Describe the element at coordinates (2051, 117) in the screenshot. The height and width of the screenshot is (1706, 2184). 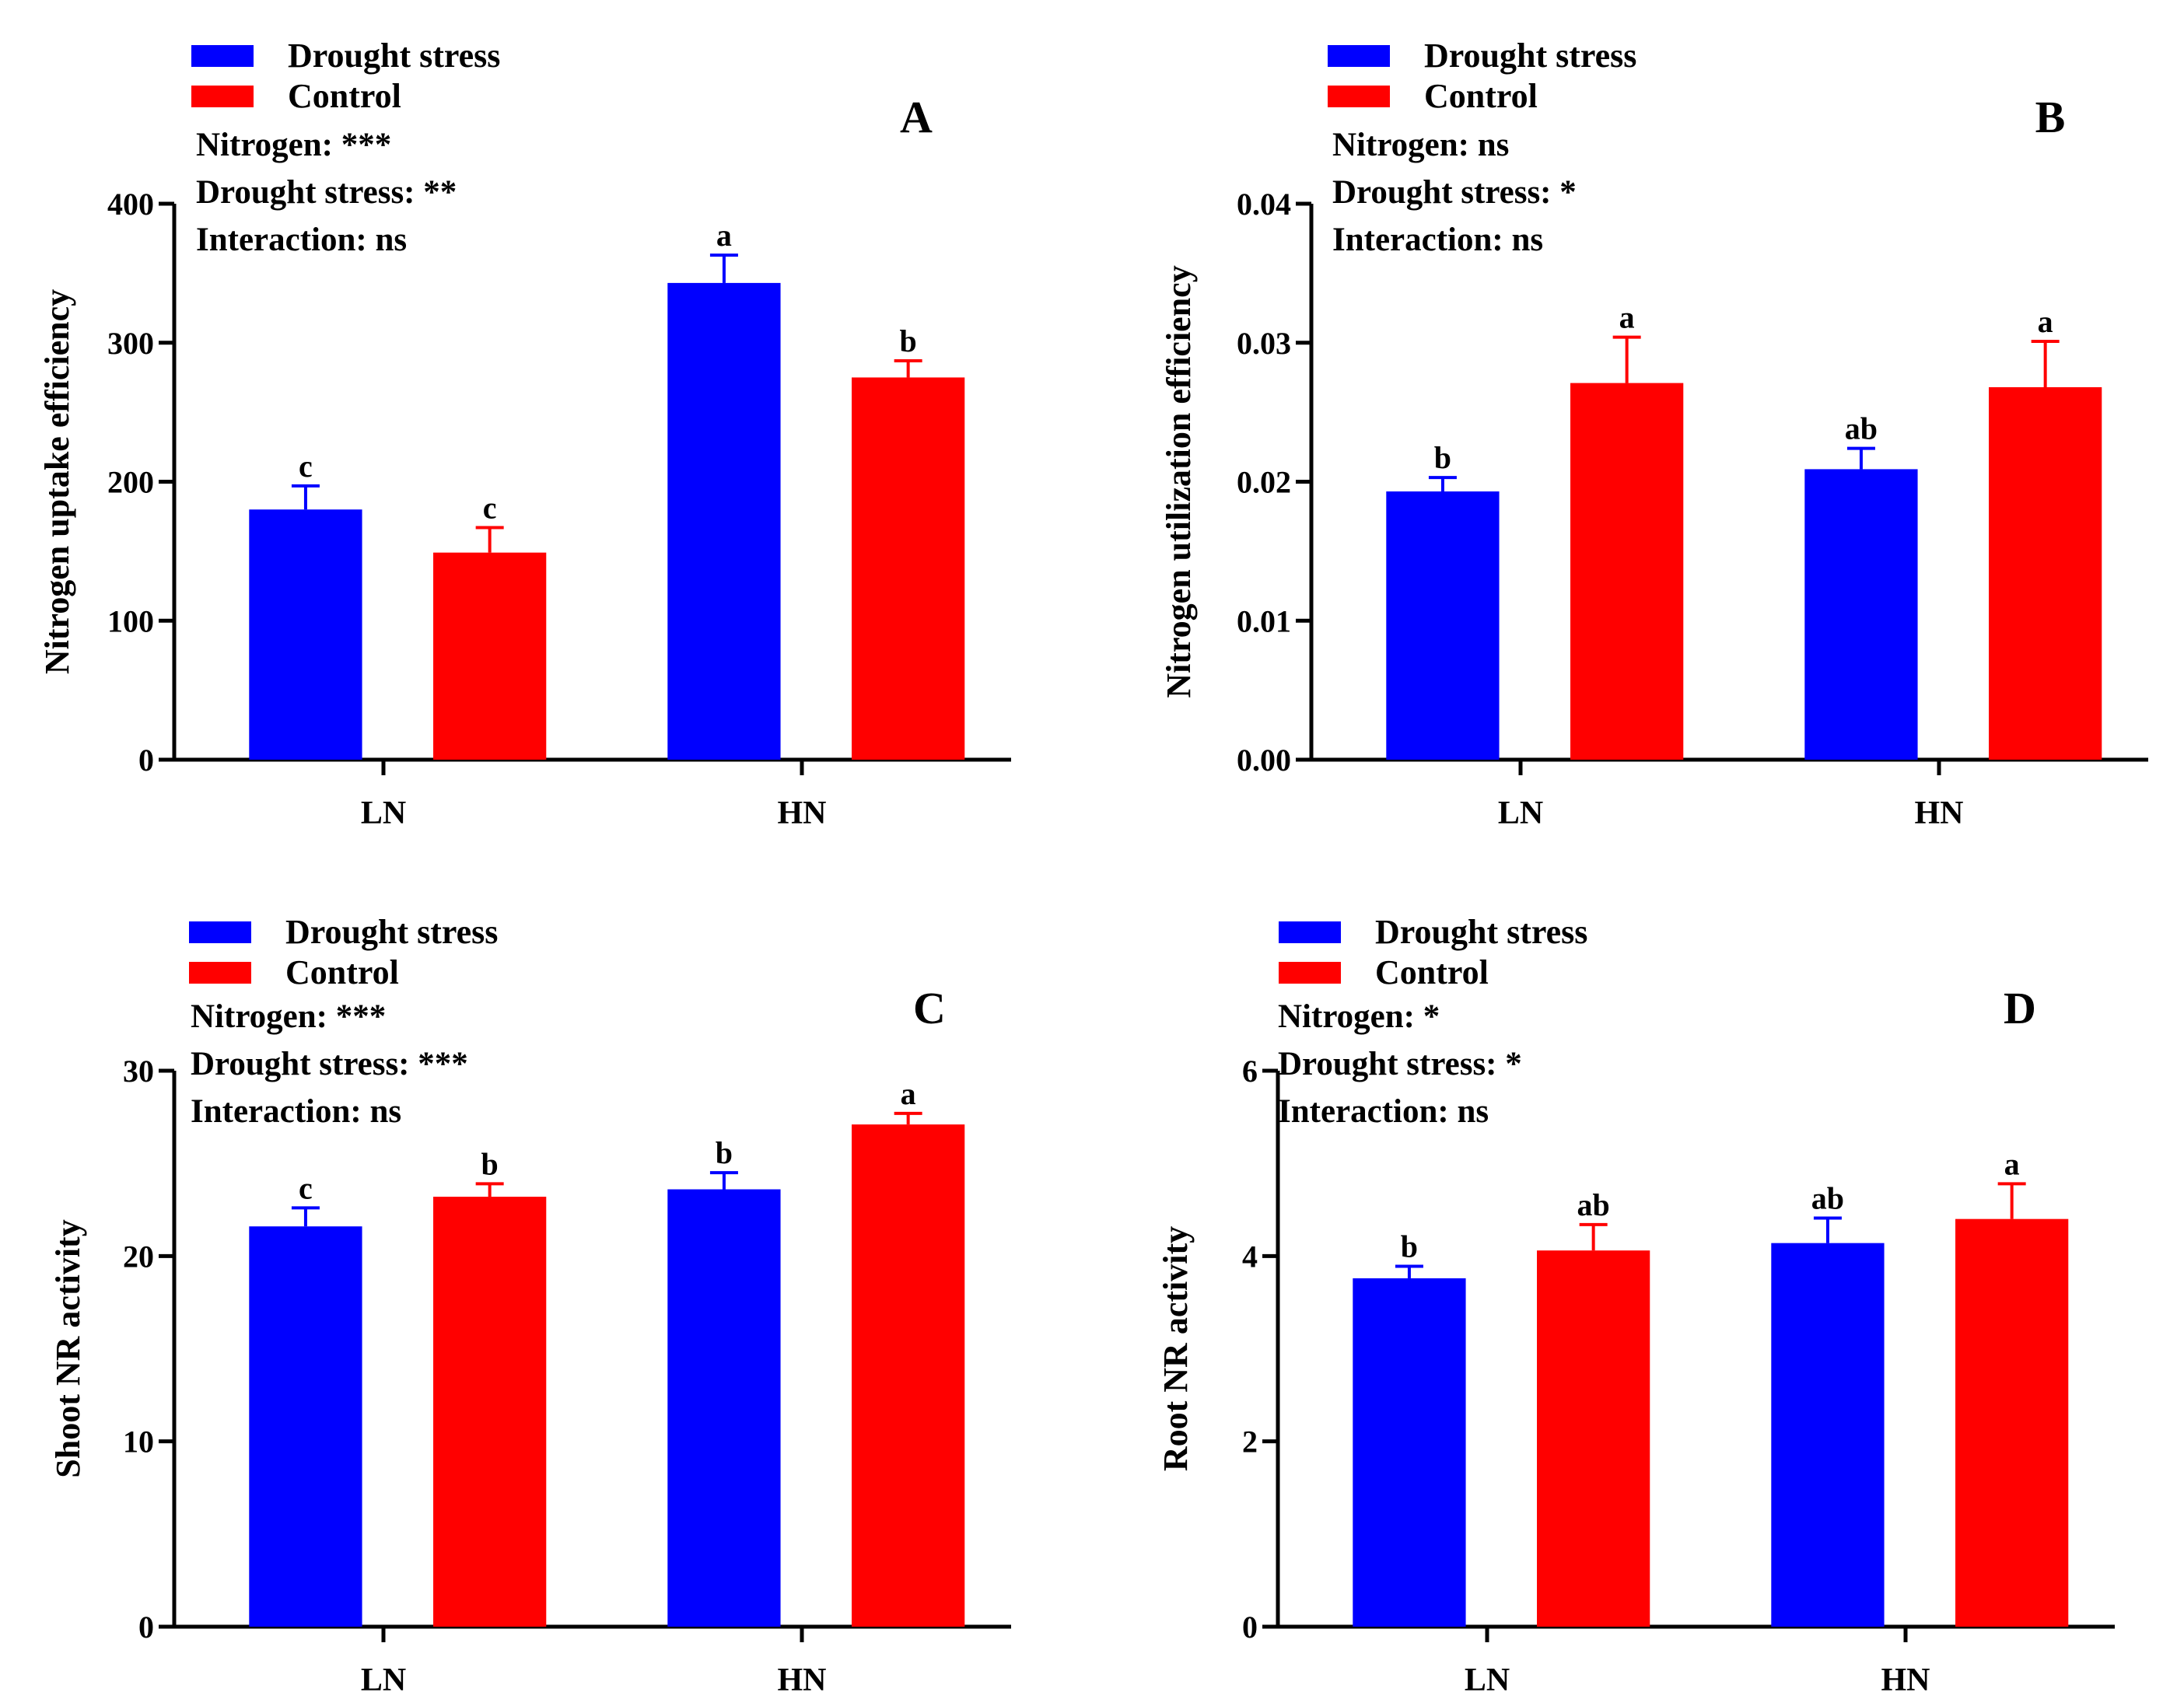
I see `panel-b-letter: B` at that location.